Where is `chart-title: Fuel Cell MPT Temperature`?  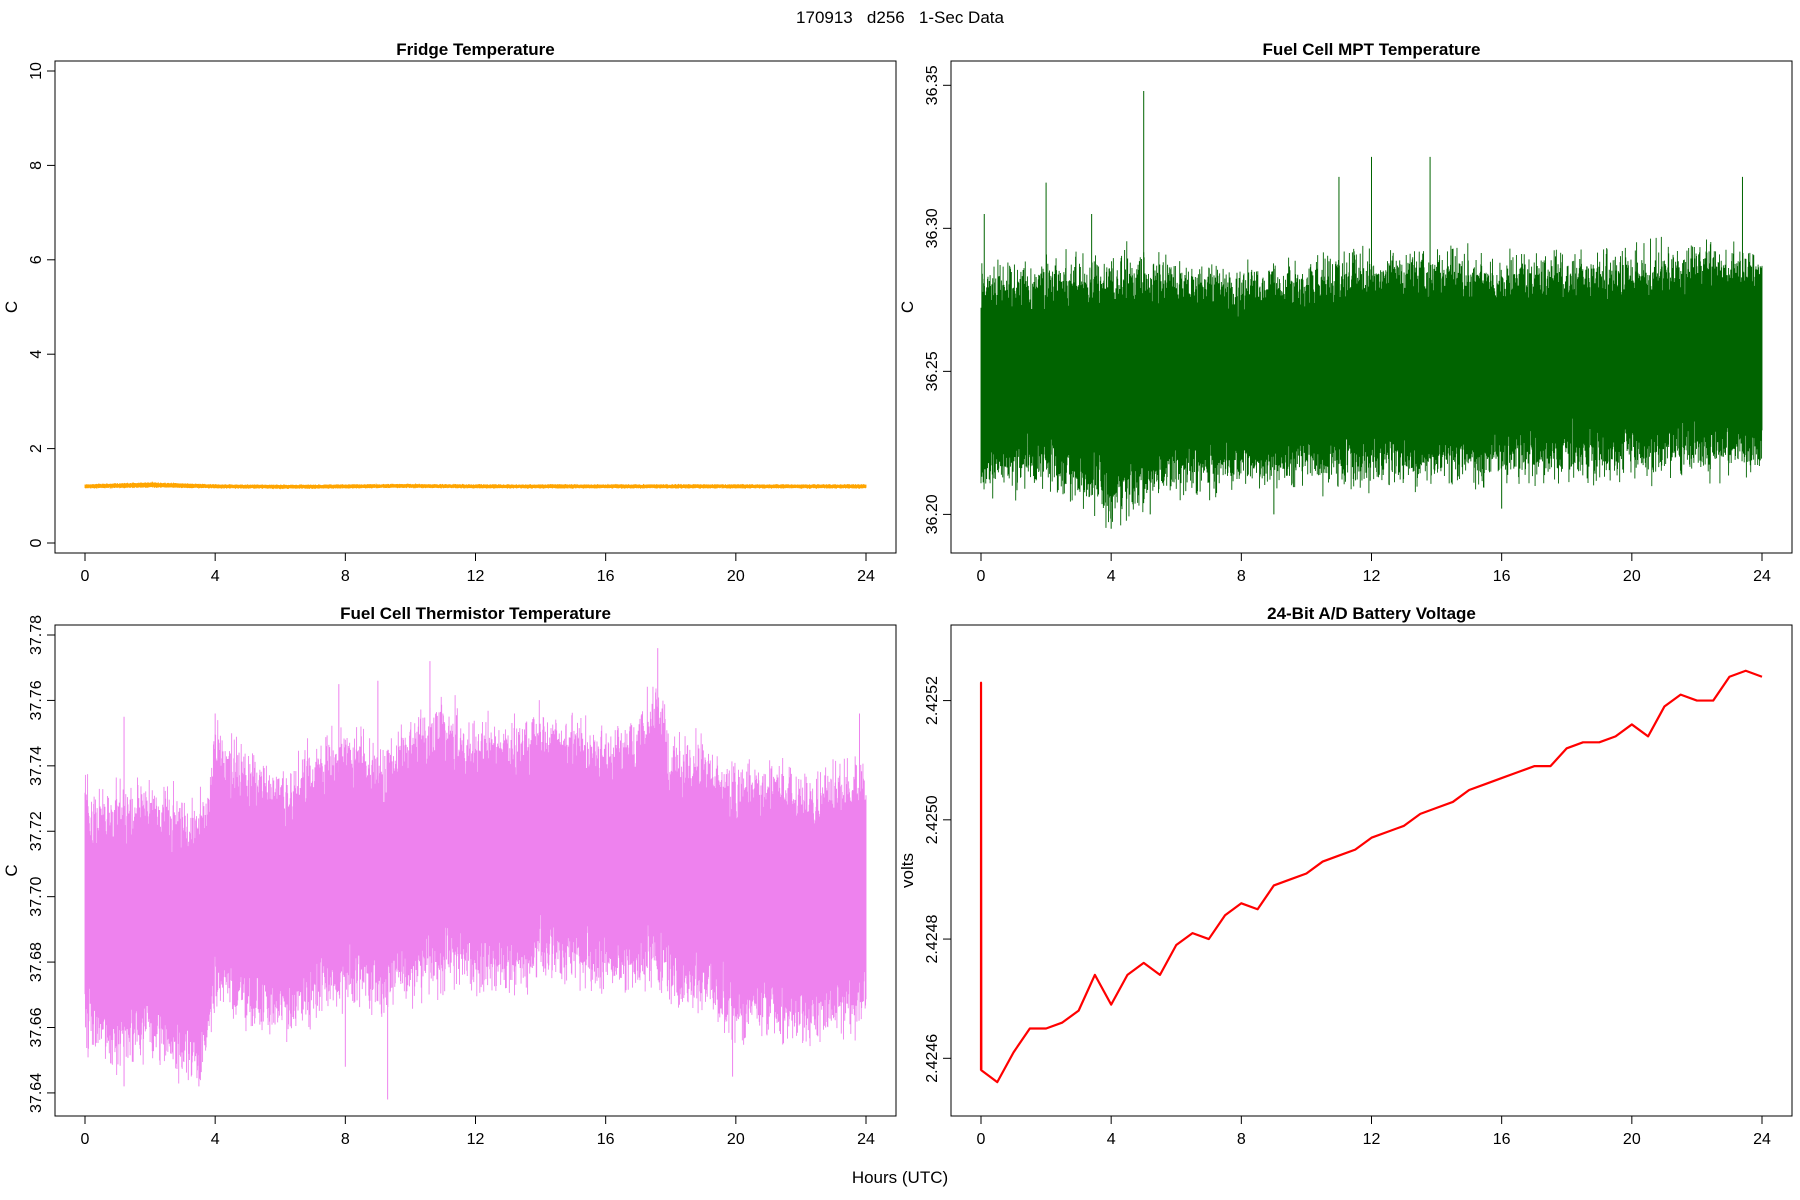 chart-title: Fuel Cell MPT Temperature is located at coordinates (1372, 49).